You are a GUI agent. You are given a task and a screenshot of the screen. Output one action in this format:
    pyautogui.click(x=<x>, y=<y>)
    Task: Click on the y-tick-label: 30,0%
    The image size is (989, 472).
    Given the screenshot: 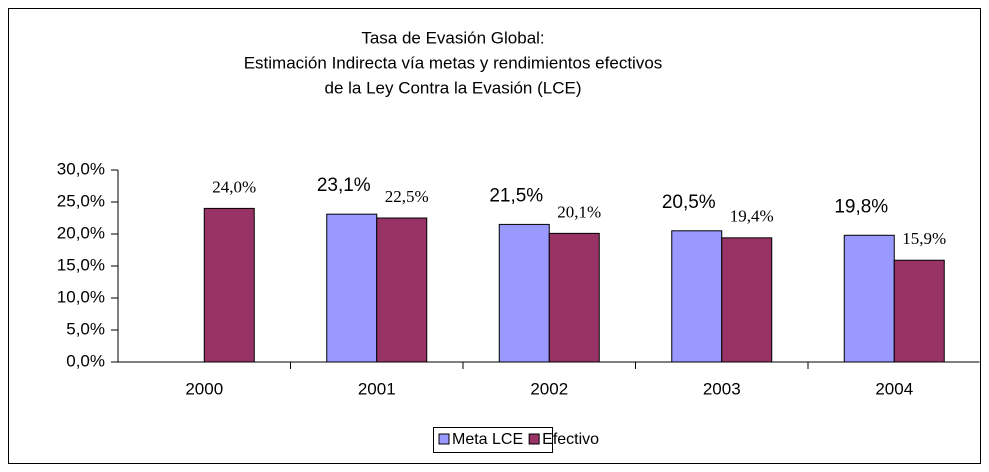 What is the action you would take?
    pyautogui.click(x=81, y=168)
    